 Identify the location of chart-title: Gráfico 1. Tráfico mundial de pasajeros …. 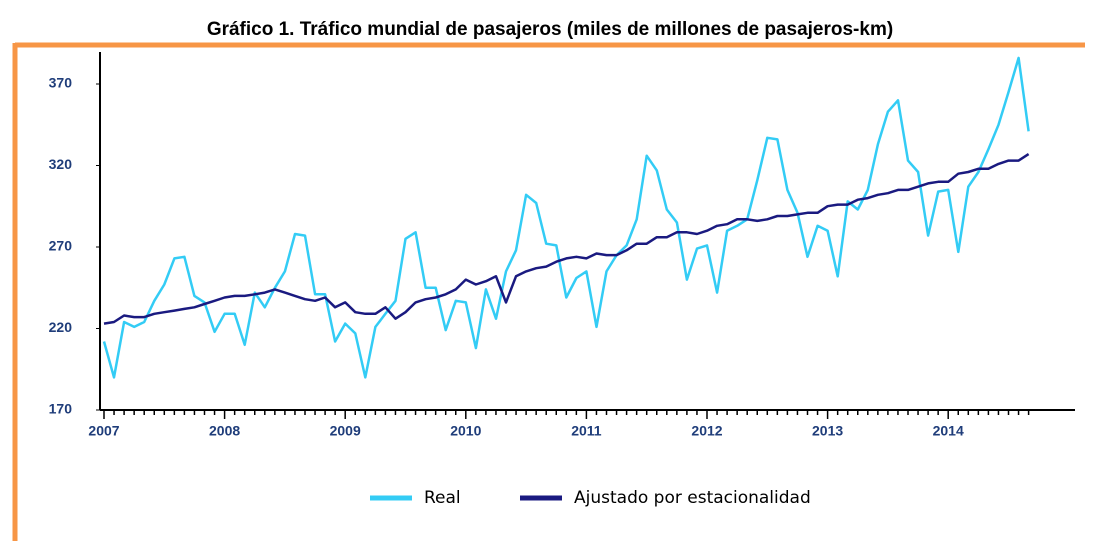
(550, 29).